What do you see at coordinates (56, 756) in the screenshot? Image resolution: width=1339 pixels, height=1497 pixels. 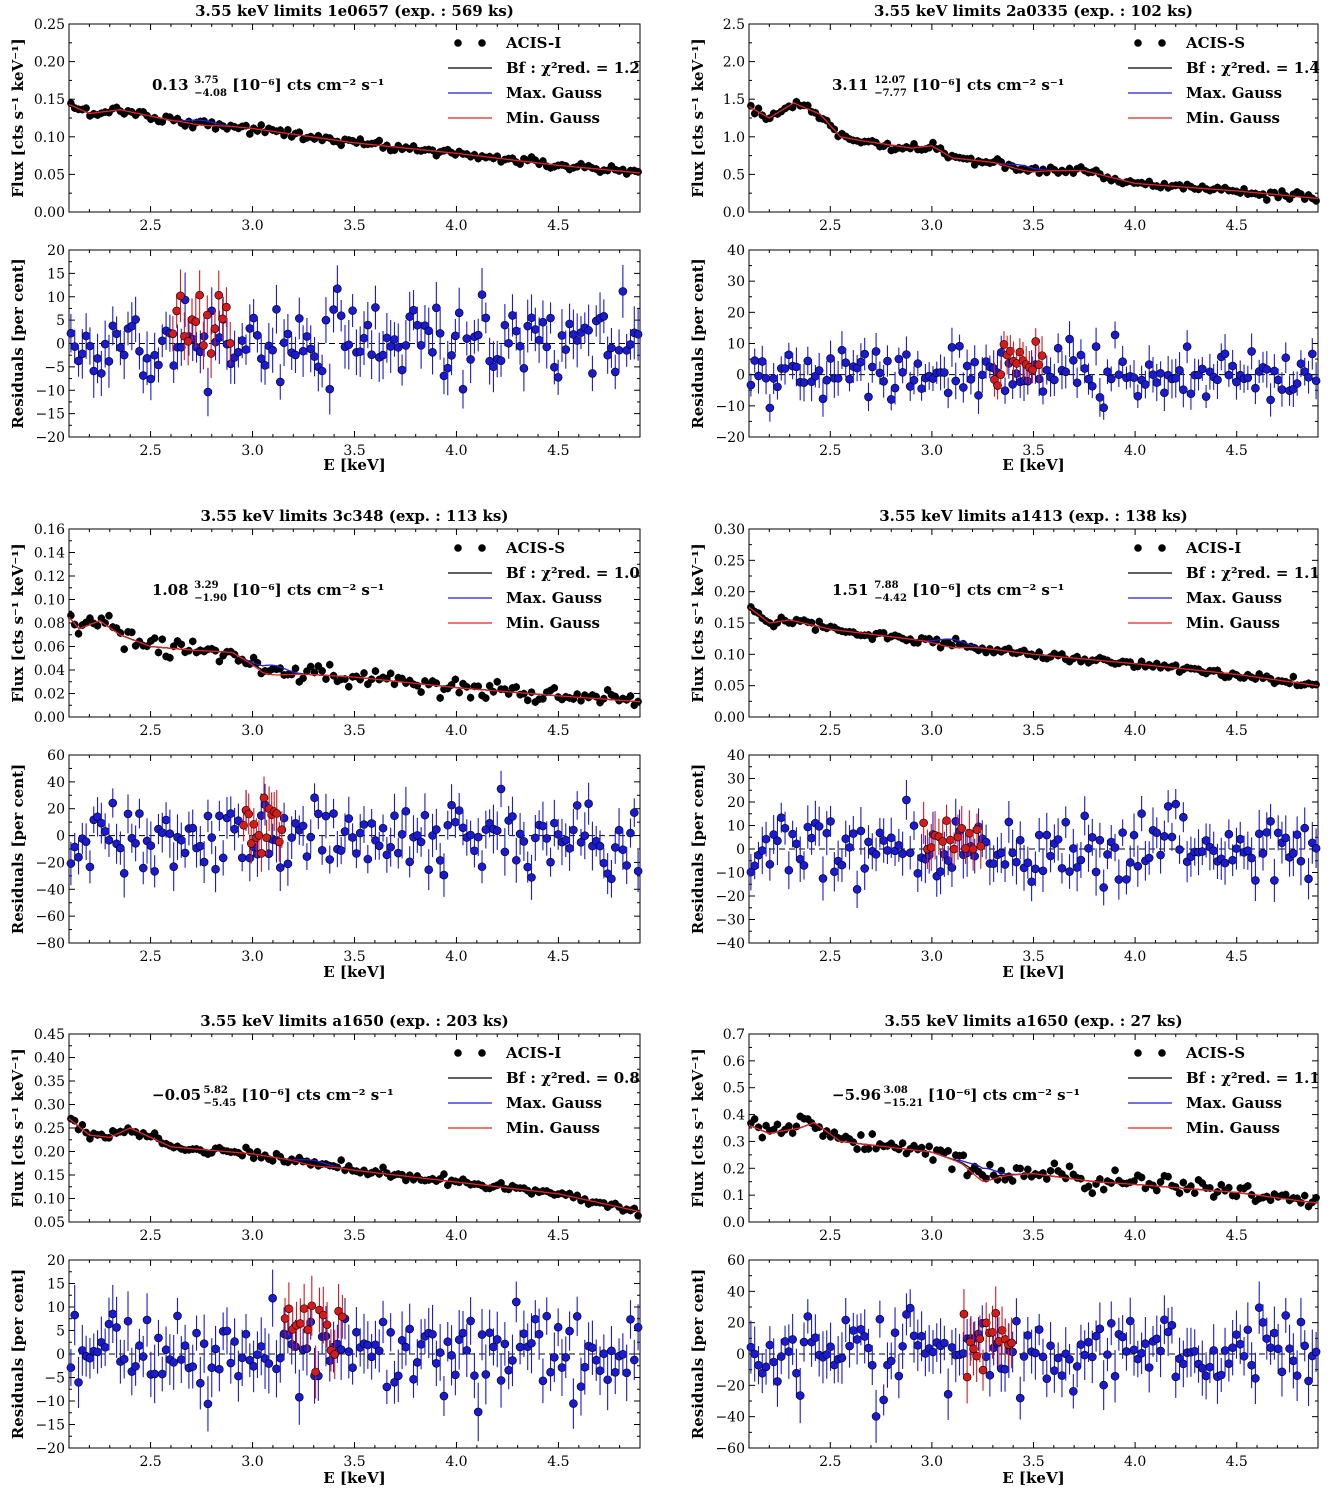 I see `residuals-ytick-label: 60` at bounding box center [56, 756].